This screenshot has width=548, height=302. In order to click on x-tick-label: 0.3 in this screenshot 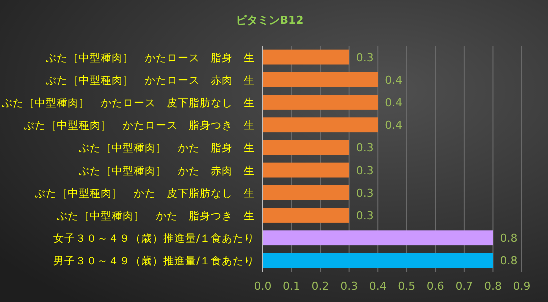, I will do `click(349, 286)`.